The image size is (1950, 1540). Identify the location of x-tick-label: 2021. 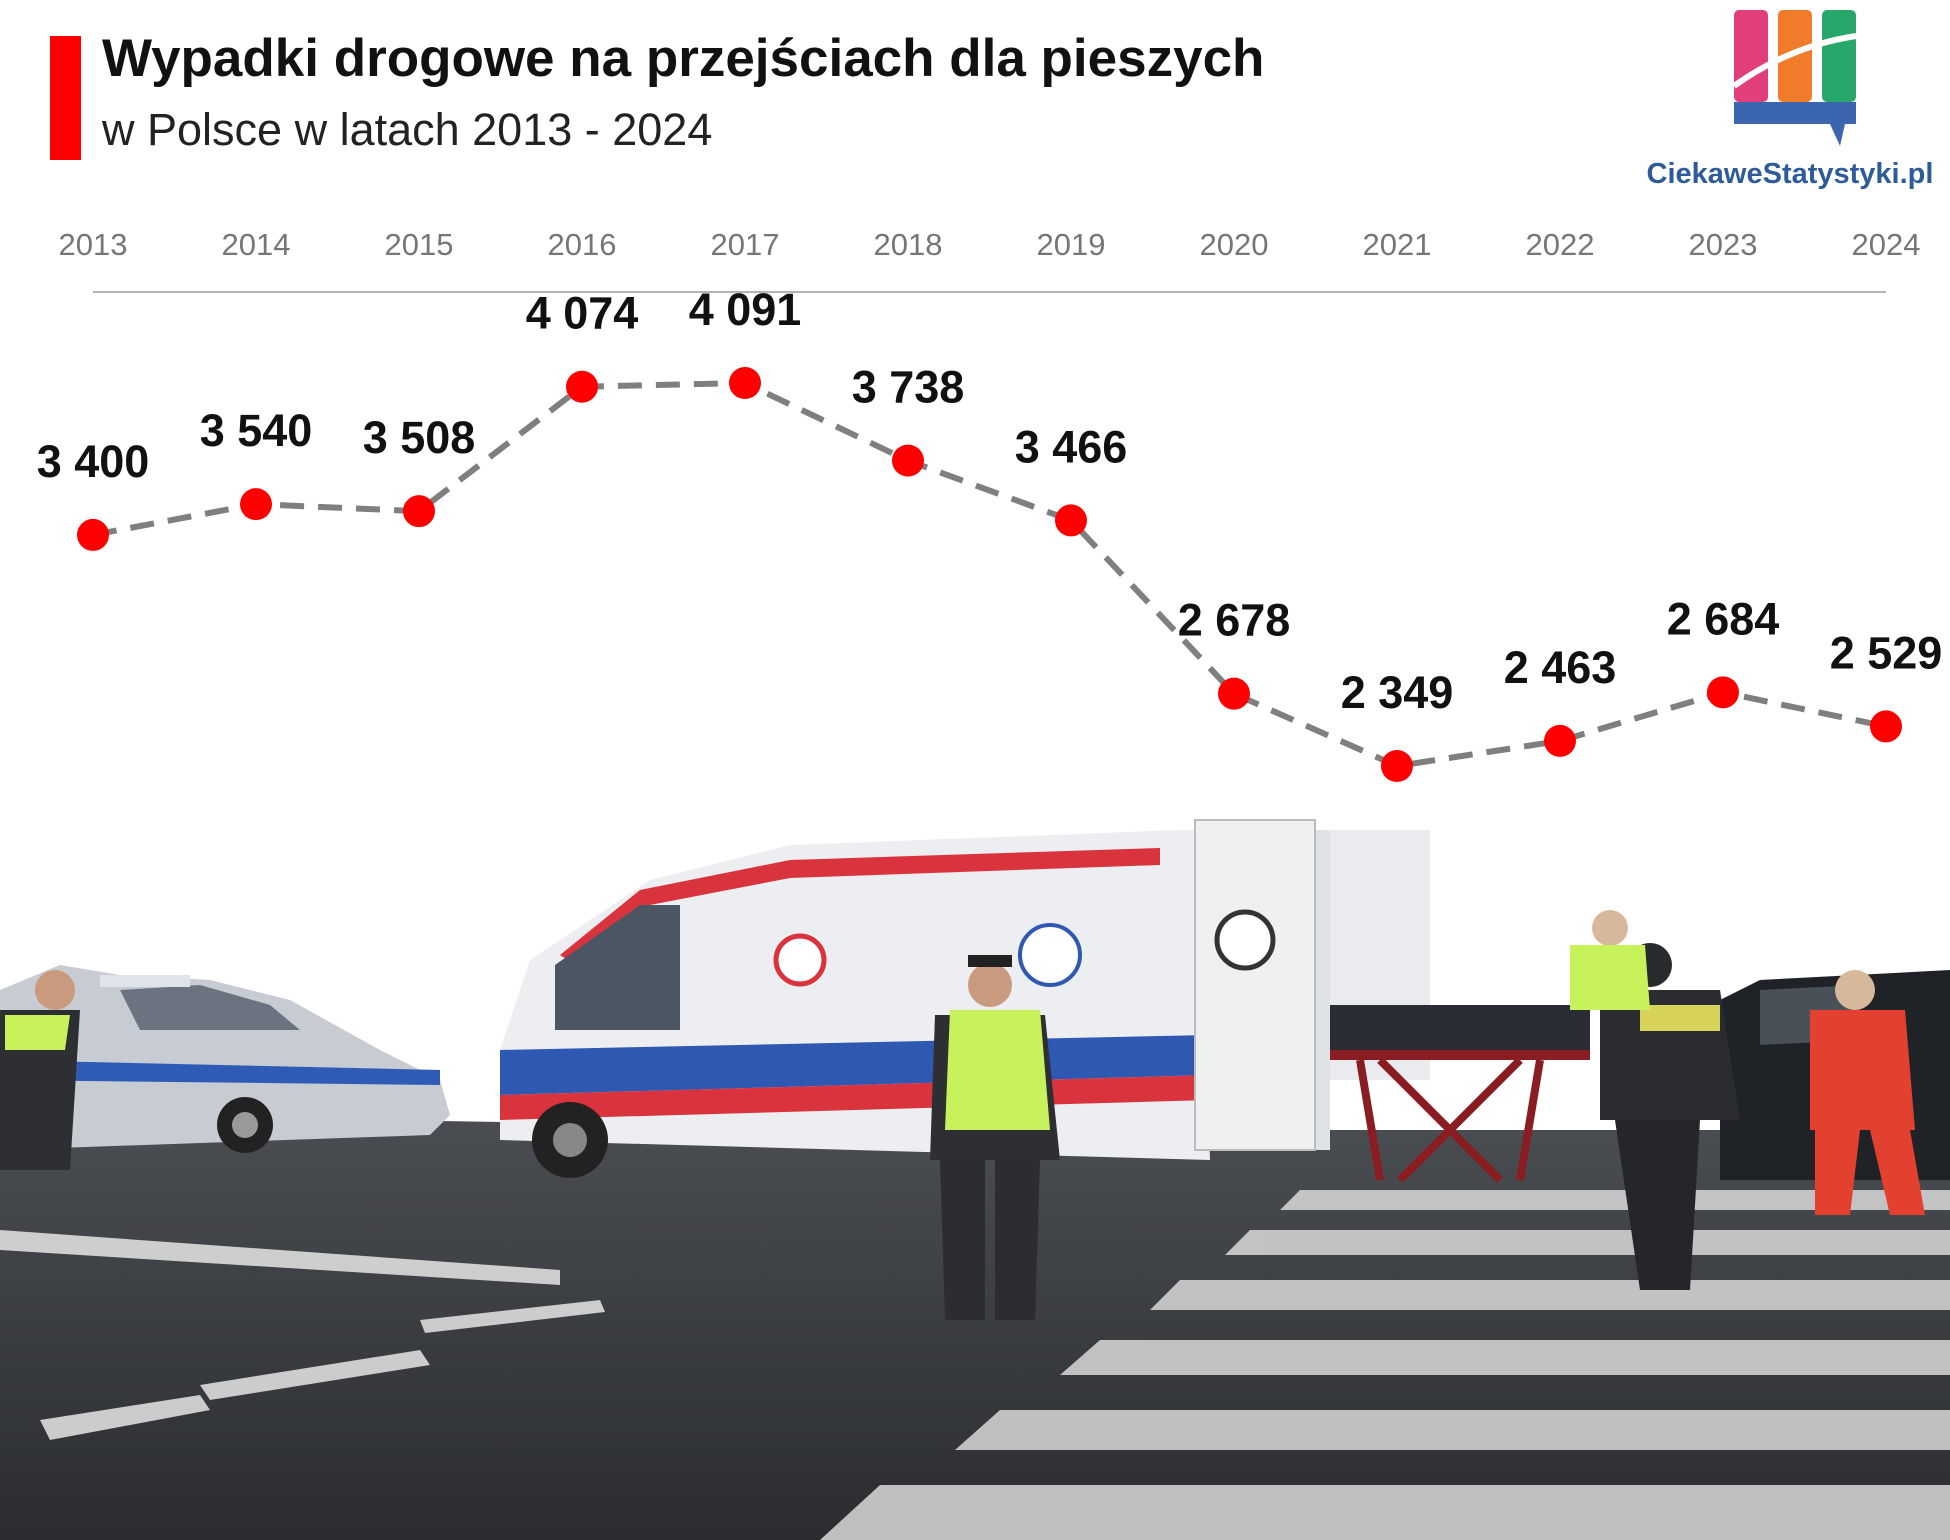
(1397, 244).